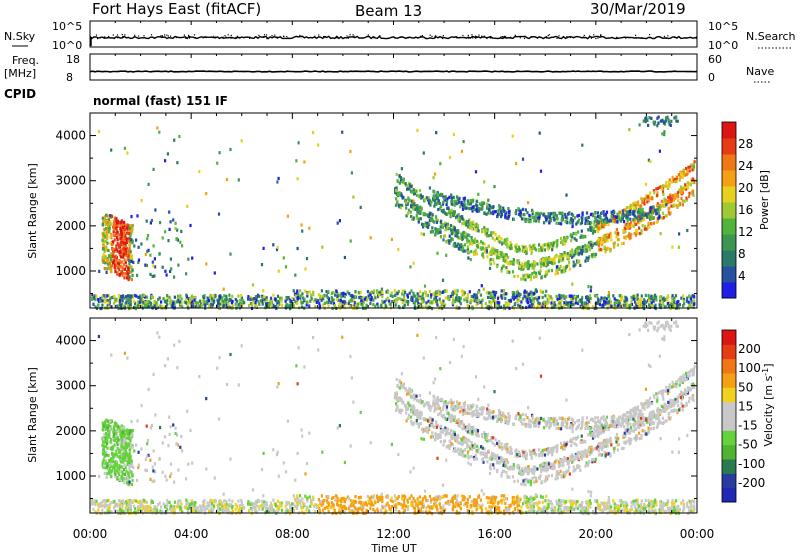 This screenshot has width=800, height=558. What do you see at coordinates (723, 45) in the screenshot?
I see `nsearch-tick-bottom: 10^0` at bounding box center [723, 45].